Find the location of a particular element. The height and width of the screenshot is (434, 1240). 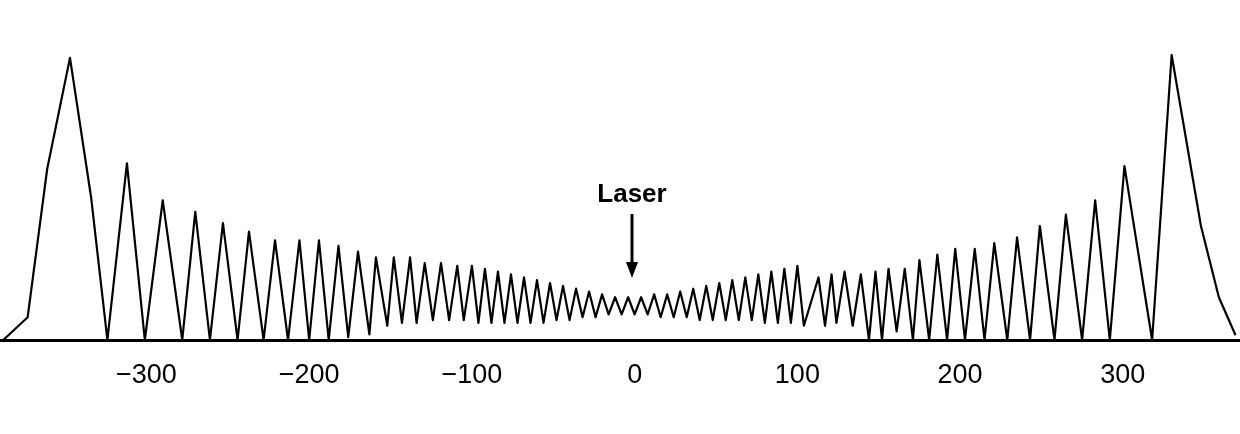

x-tick-label: −300 is located at coordinates (146, 373).